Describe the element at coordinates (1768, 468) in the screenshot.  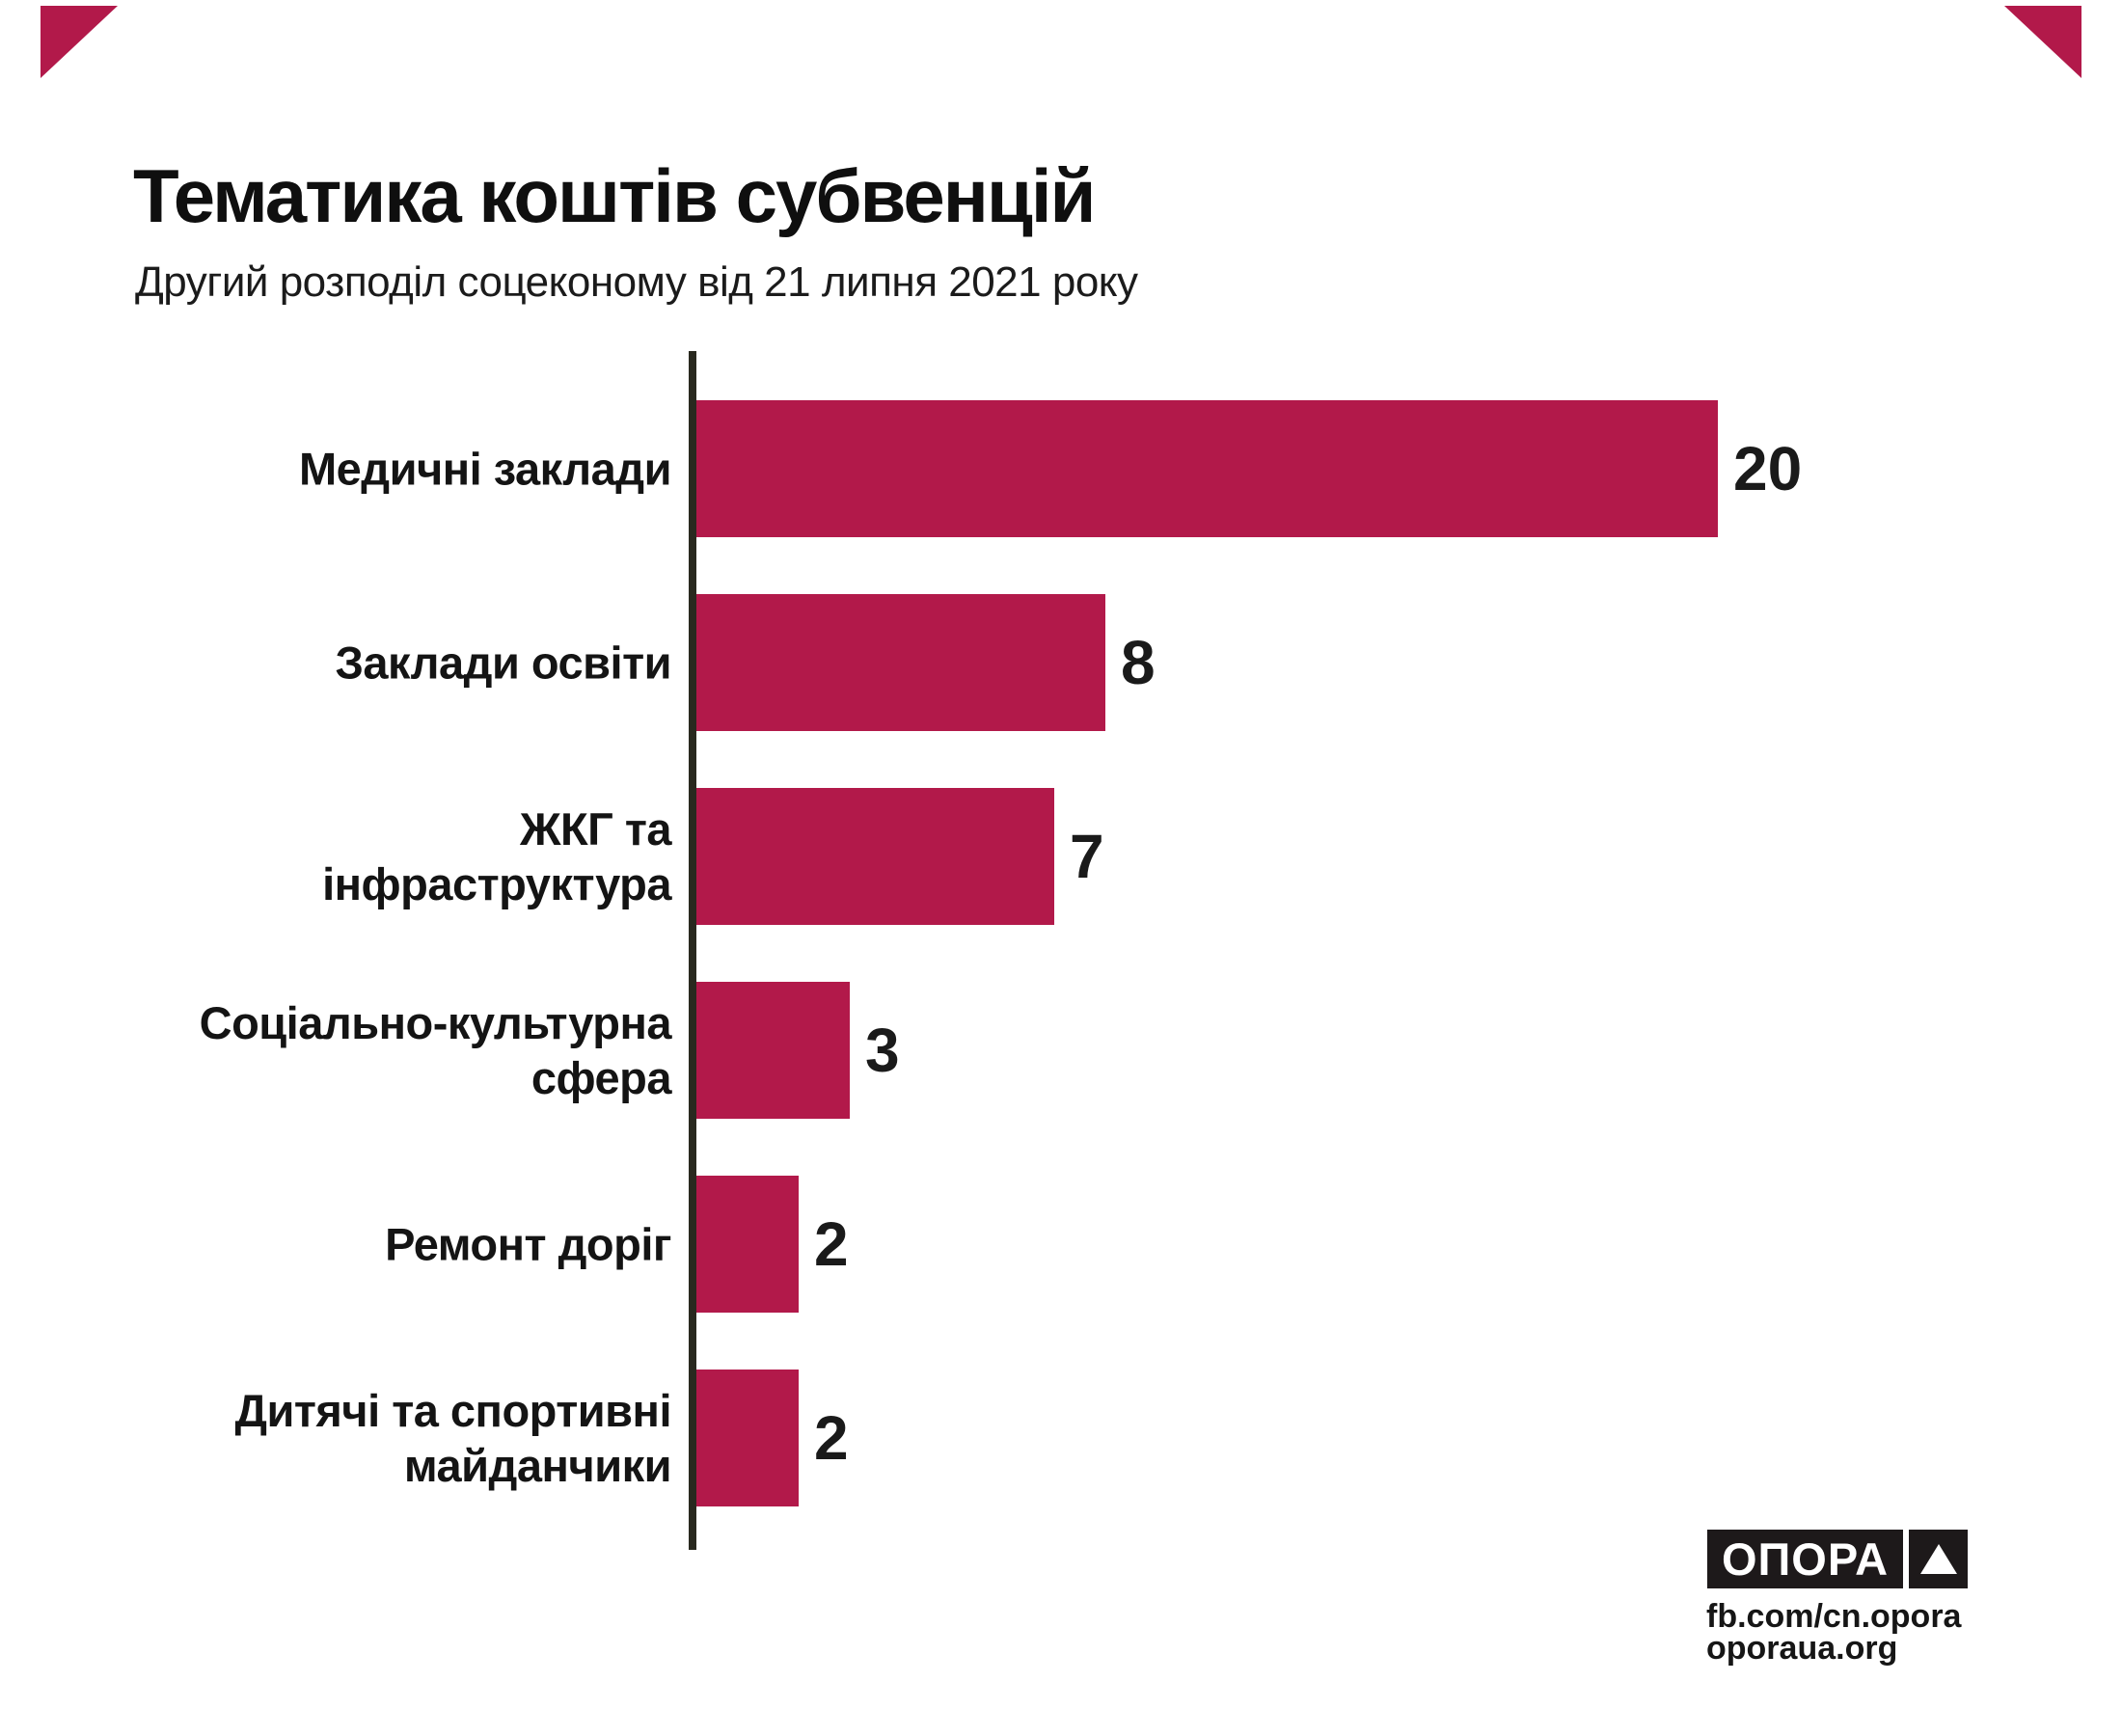
I see `bar-value-label: 20` at that location.